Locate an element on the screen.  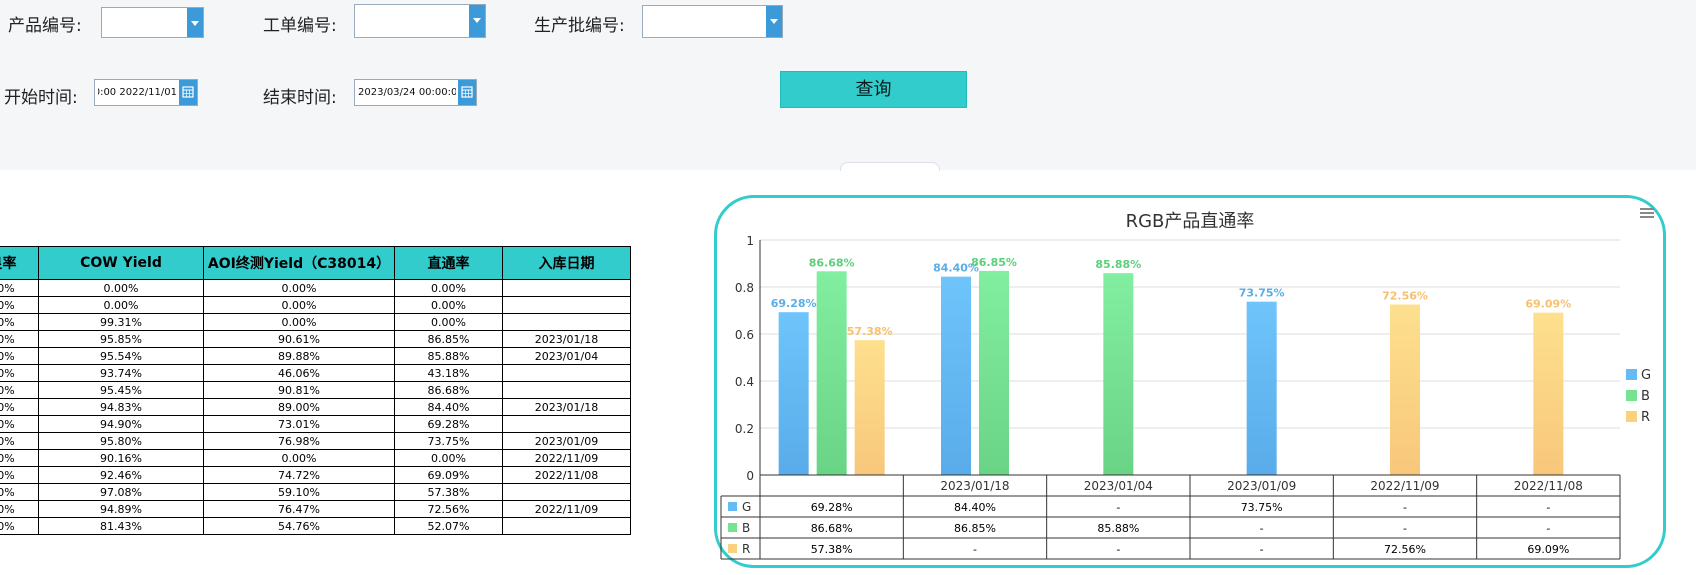
table-cell: 93.74% is located at coordinates (121, 373).